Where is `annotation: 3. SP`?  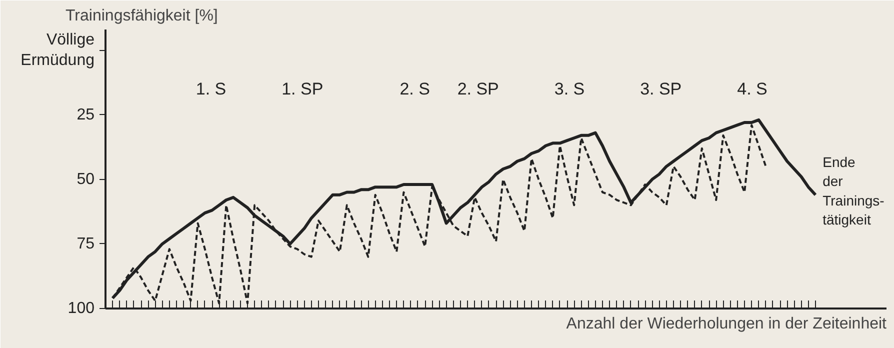 annotation: 3. SP is located at coordinates (661, 88).